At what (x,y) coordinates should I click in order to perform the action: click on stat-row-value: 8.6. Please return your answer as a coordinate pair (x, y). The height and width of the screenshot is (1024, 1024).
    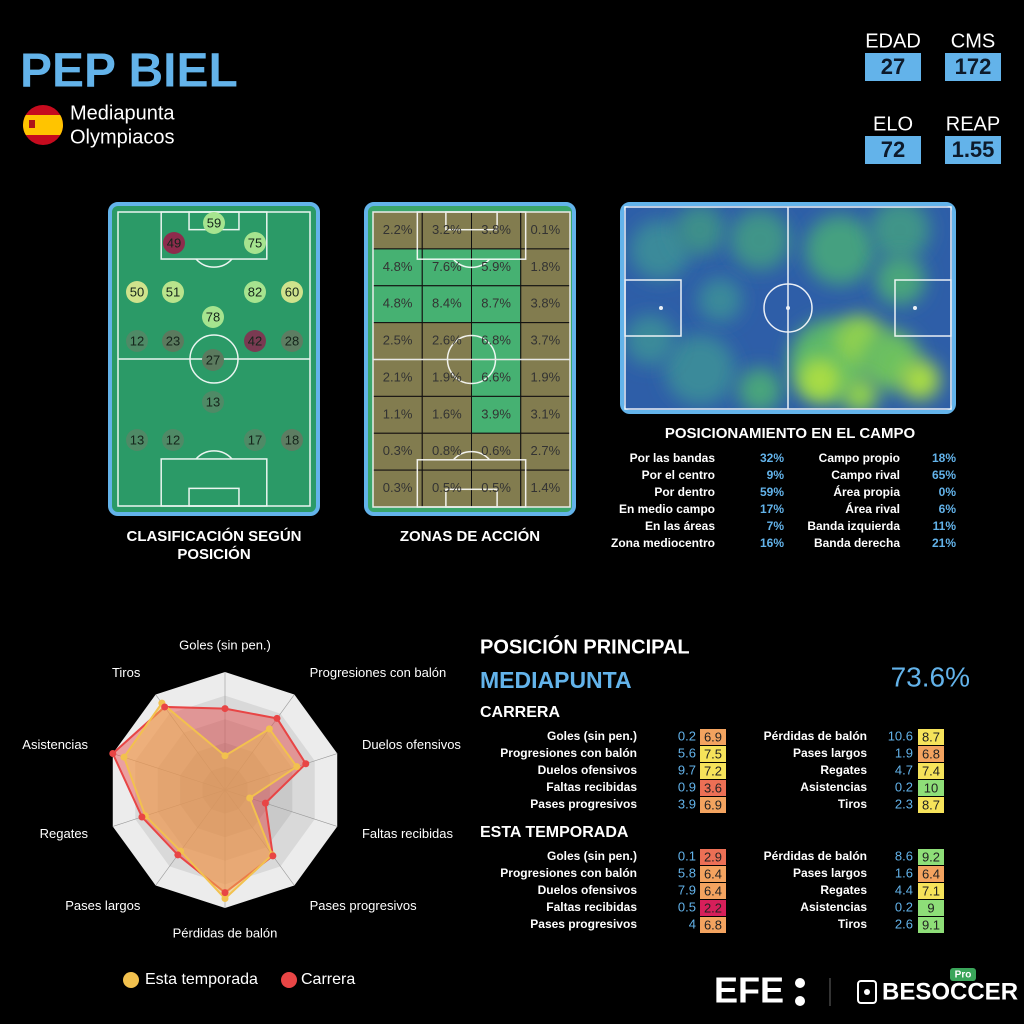
    Looking at the image, I should click on (904, 855).